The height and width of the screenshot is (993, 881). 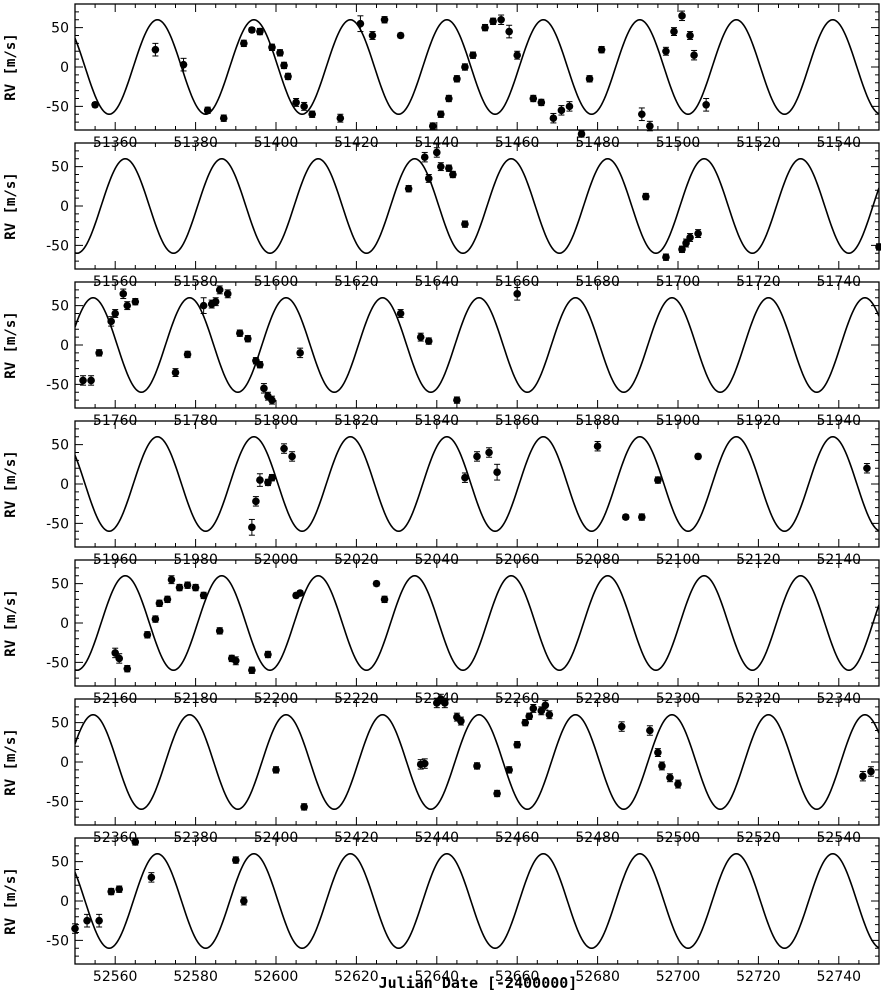 What do you see at coordinates (678, 977) in the screenshot?
I see `x-tick-label: 52700` at bounding box center [678, 977].